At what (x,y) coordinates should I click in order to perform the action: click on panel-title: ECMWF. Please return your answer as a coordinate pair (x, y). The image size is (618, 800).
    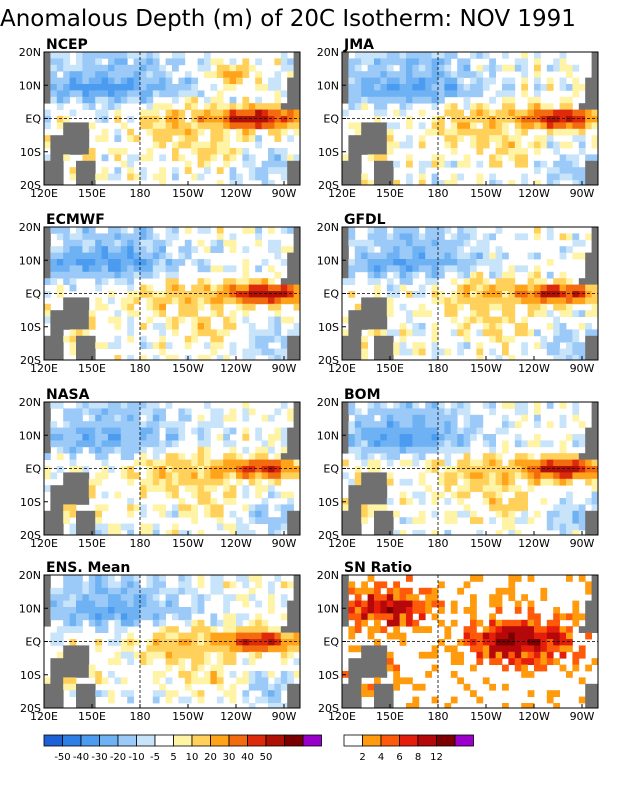
    Looking at the image, I should click on (75, 220).